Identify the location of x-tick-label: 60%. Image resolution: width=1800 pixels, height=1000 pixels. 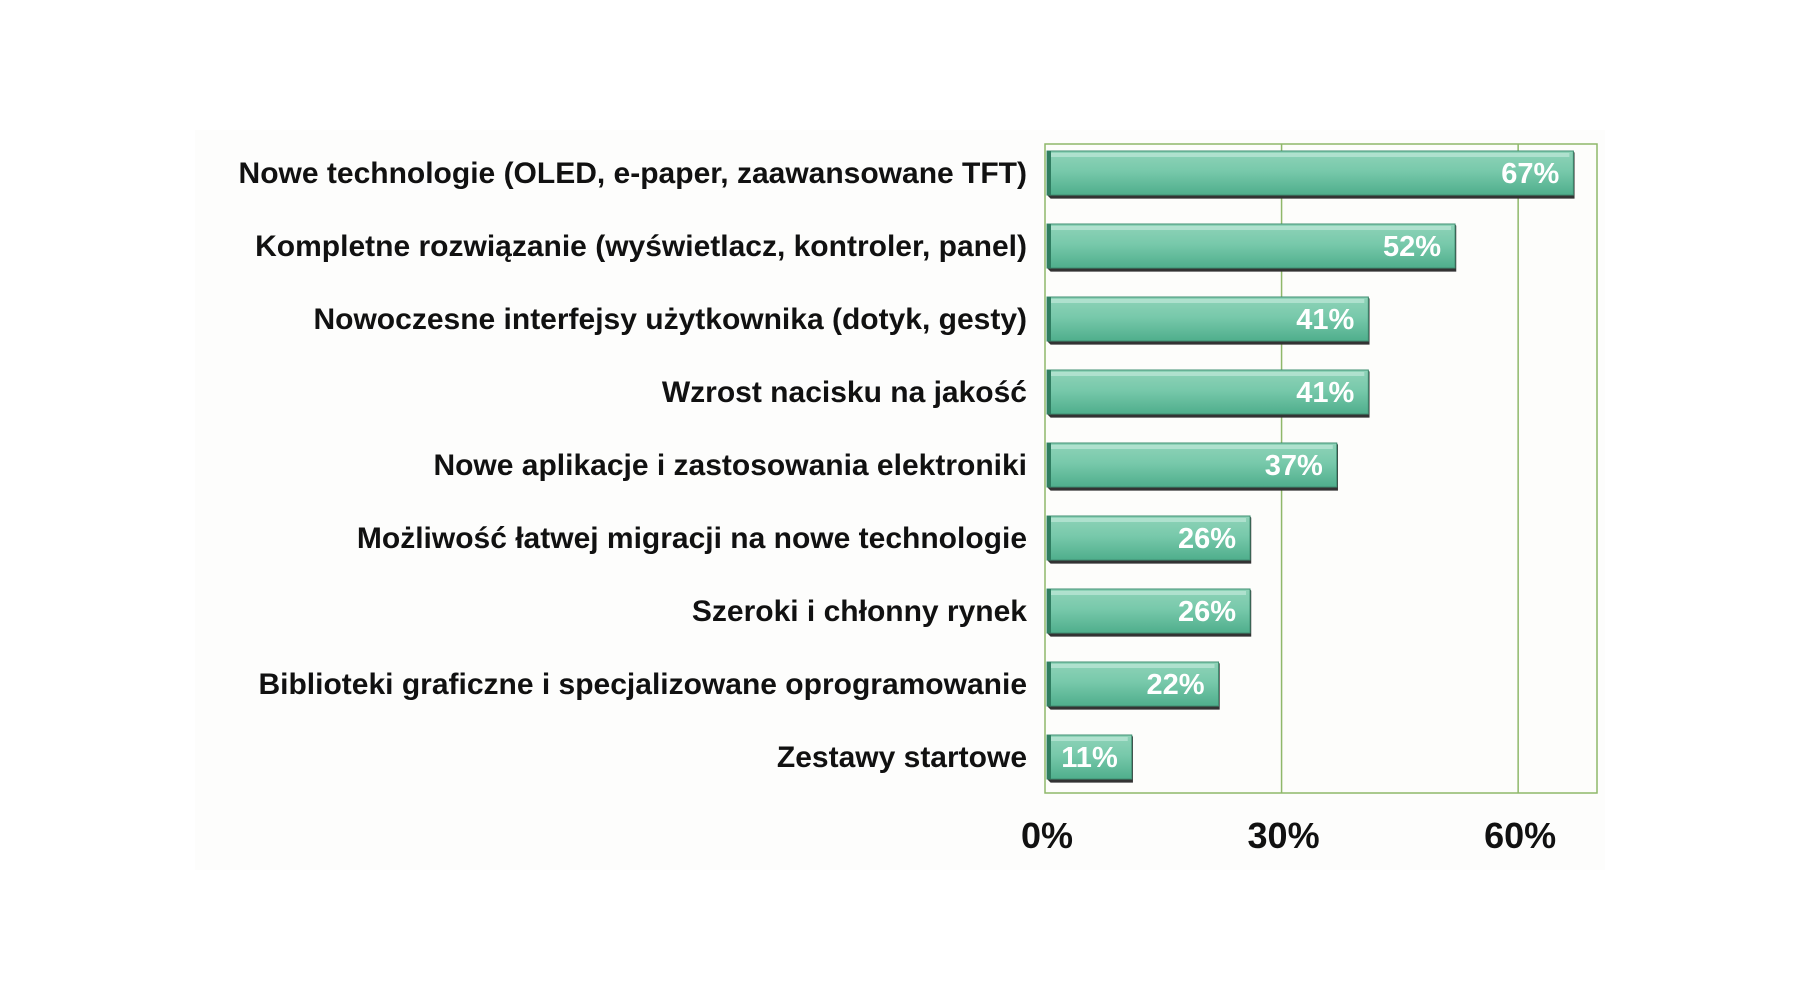
(1520, 835).